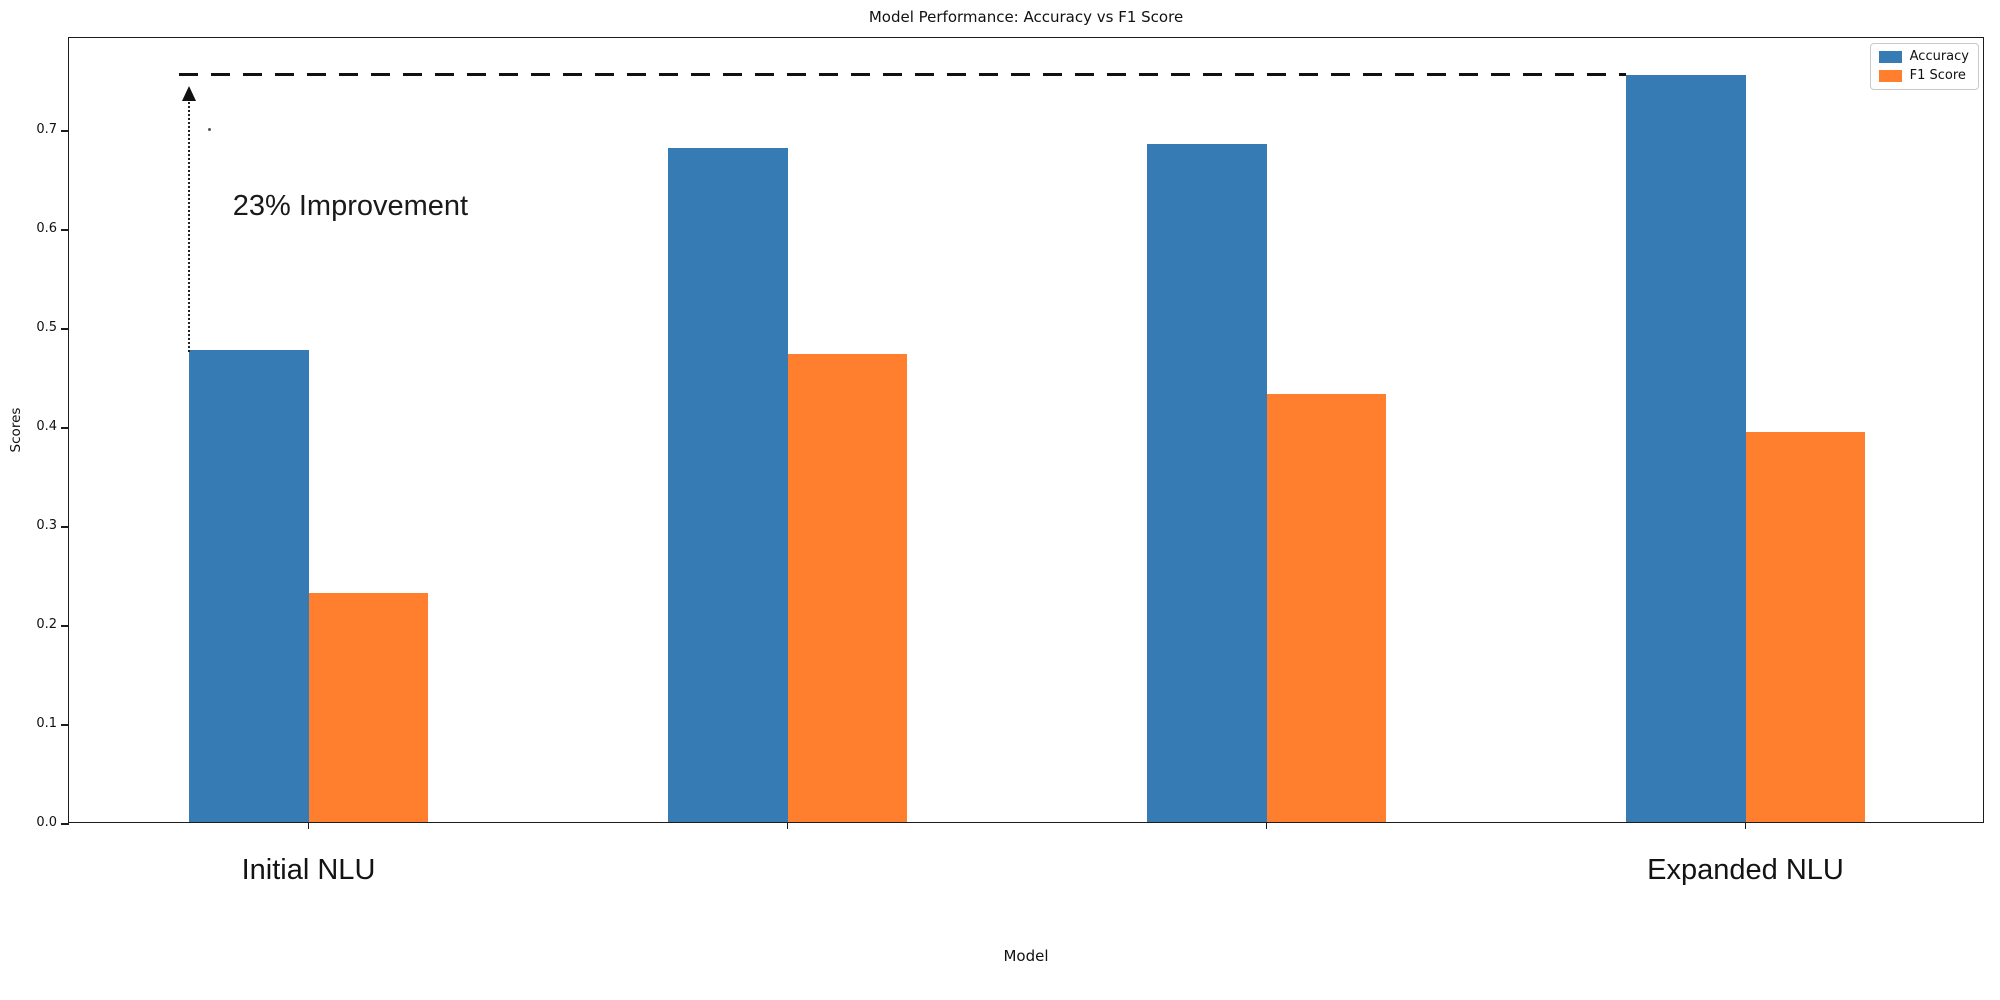 This screenshot has width=2000, height=1000. What do you see at coordinates (1890, 75) in the screenshot?
I see `f1-score-swatch-icon` at bounding box center [1890, 75].